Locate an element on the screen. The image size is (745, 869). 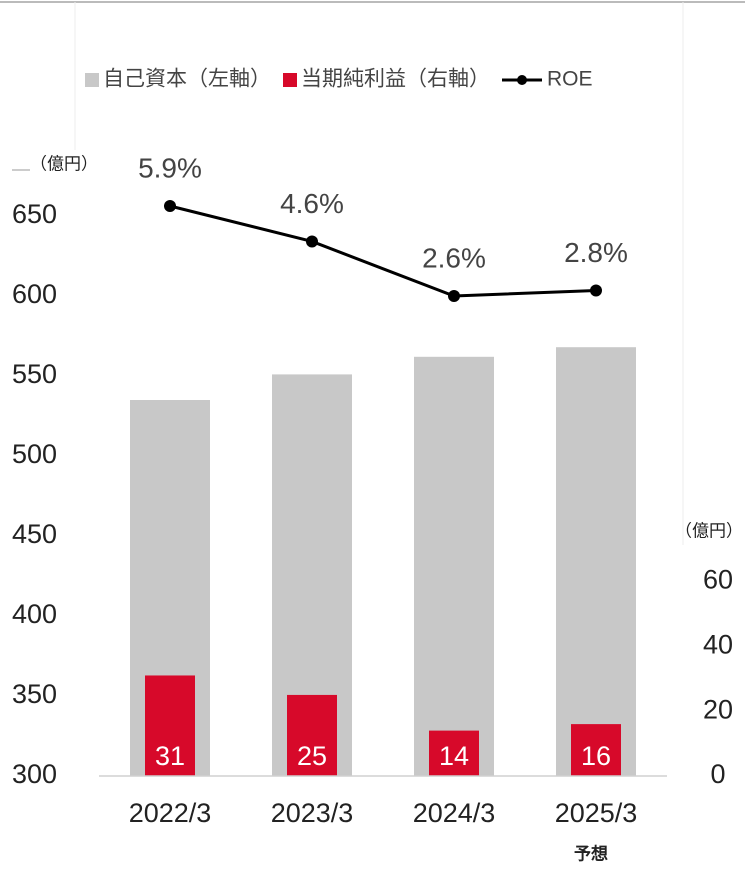
legend-label: 当期純利益（右軸） is located at coordinates (395, 79).